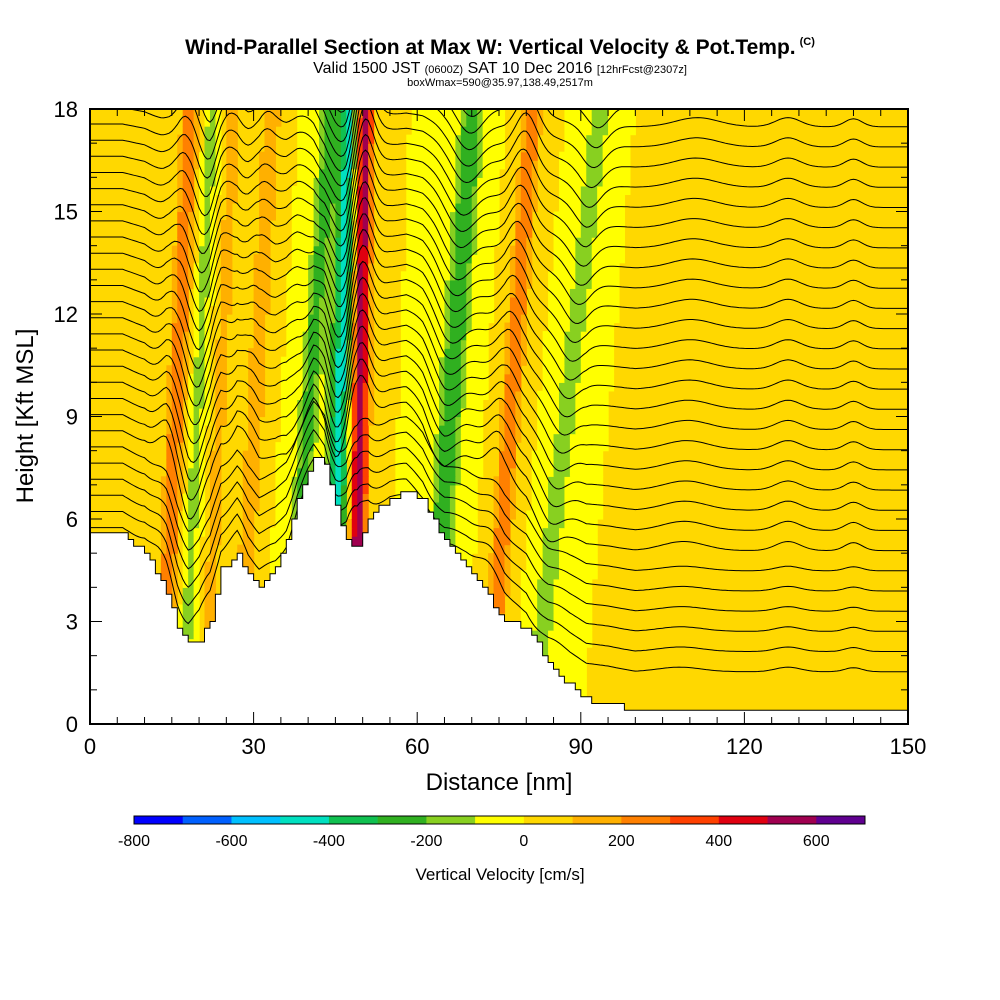 The image size is (1000, 1000). Describe the element at coordinates (908, 746) in the screenshot. I see `x-tick-label: 150` at that location.